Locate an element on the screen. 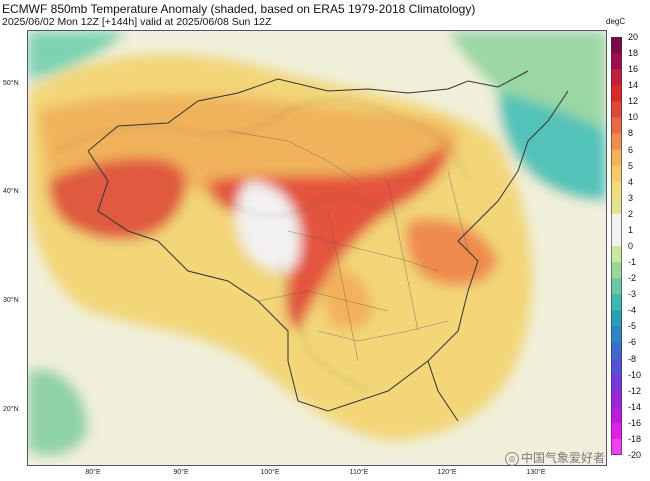 This screenshot has width=650, height=481. colorbar-tick-label: -14 is located at coordinates (635, 406).